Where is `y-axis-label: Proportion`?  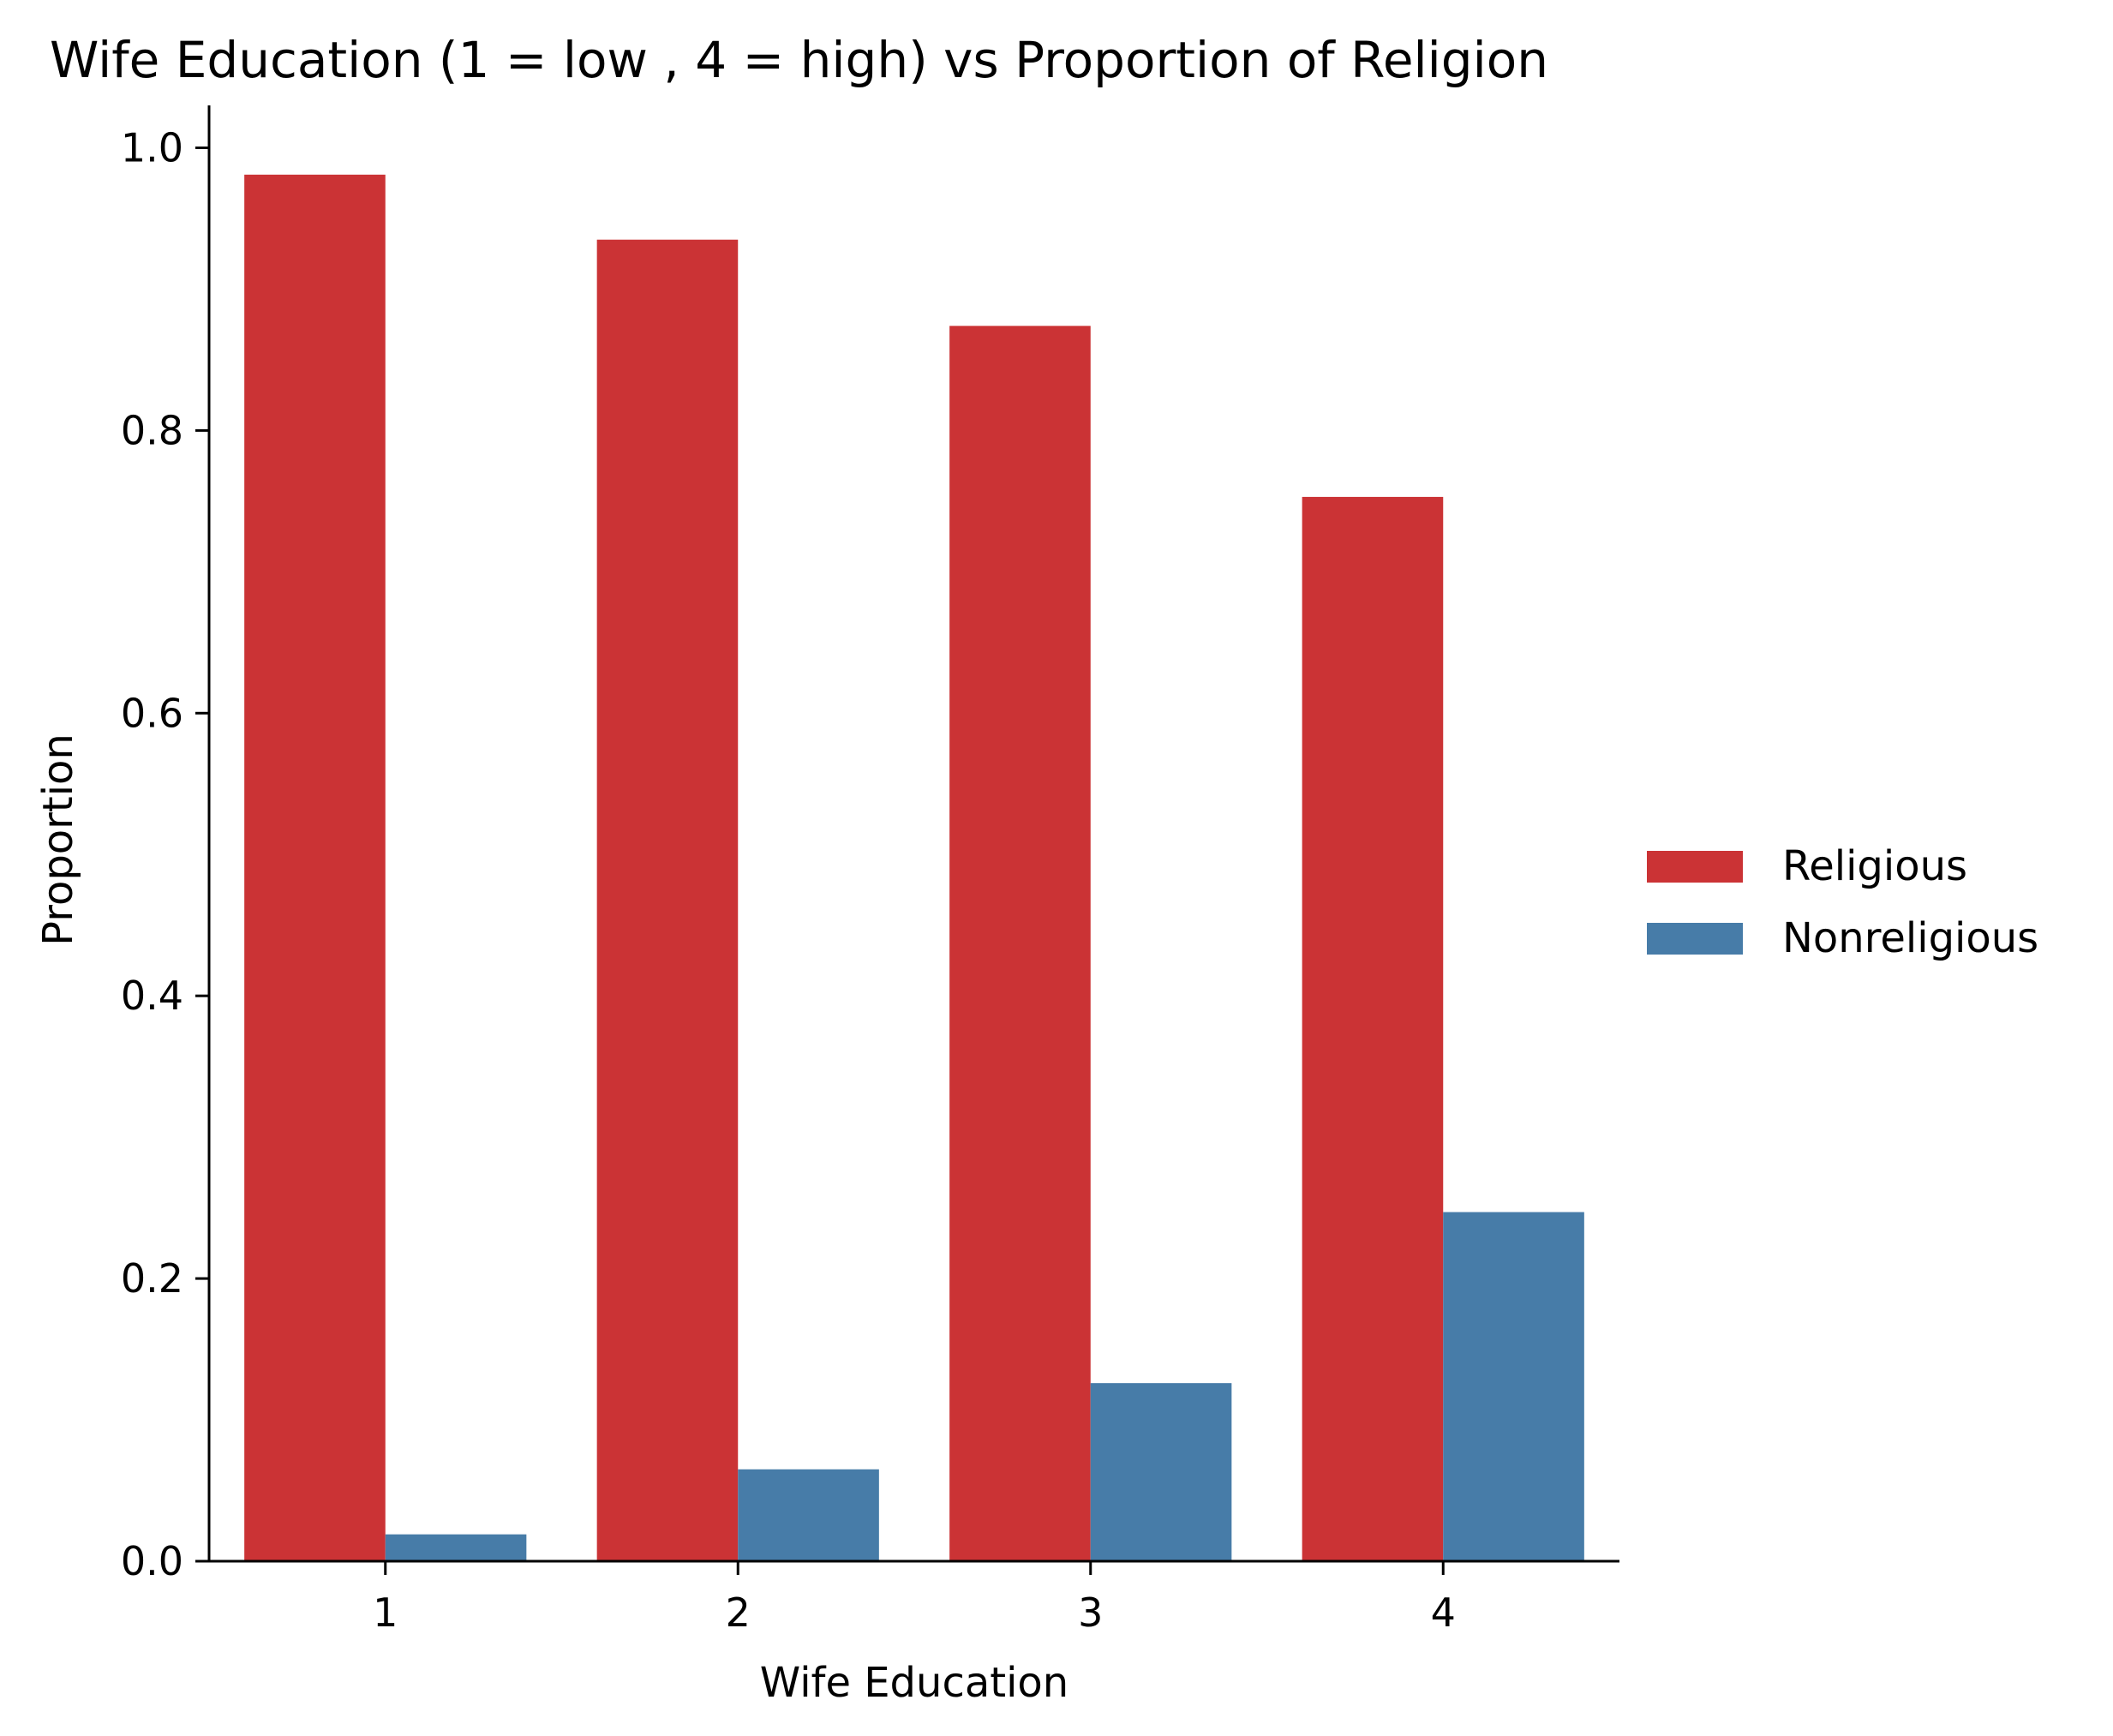
y-axis-label: Proportion is located at coordinates (58, 839).